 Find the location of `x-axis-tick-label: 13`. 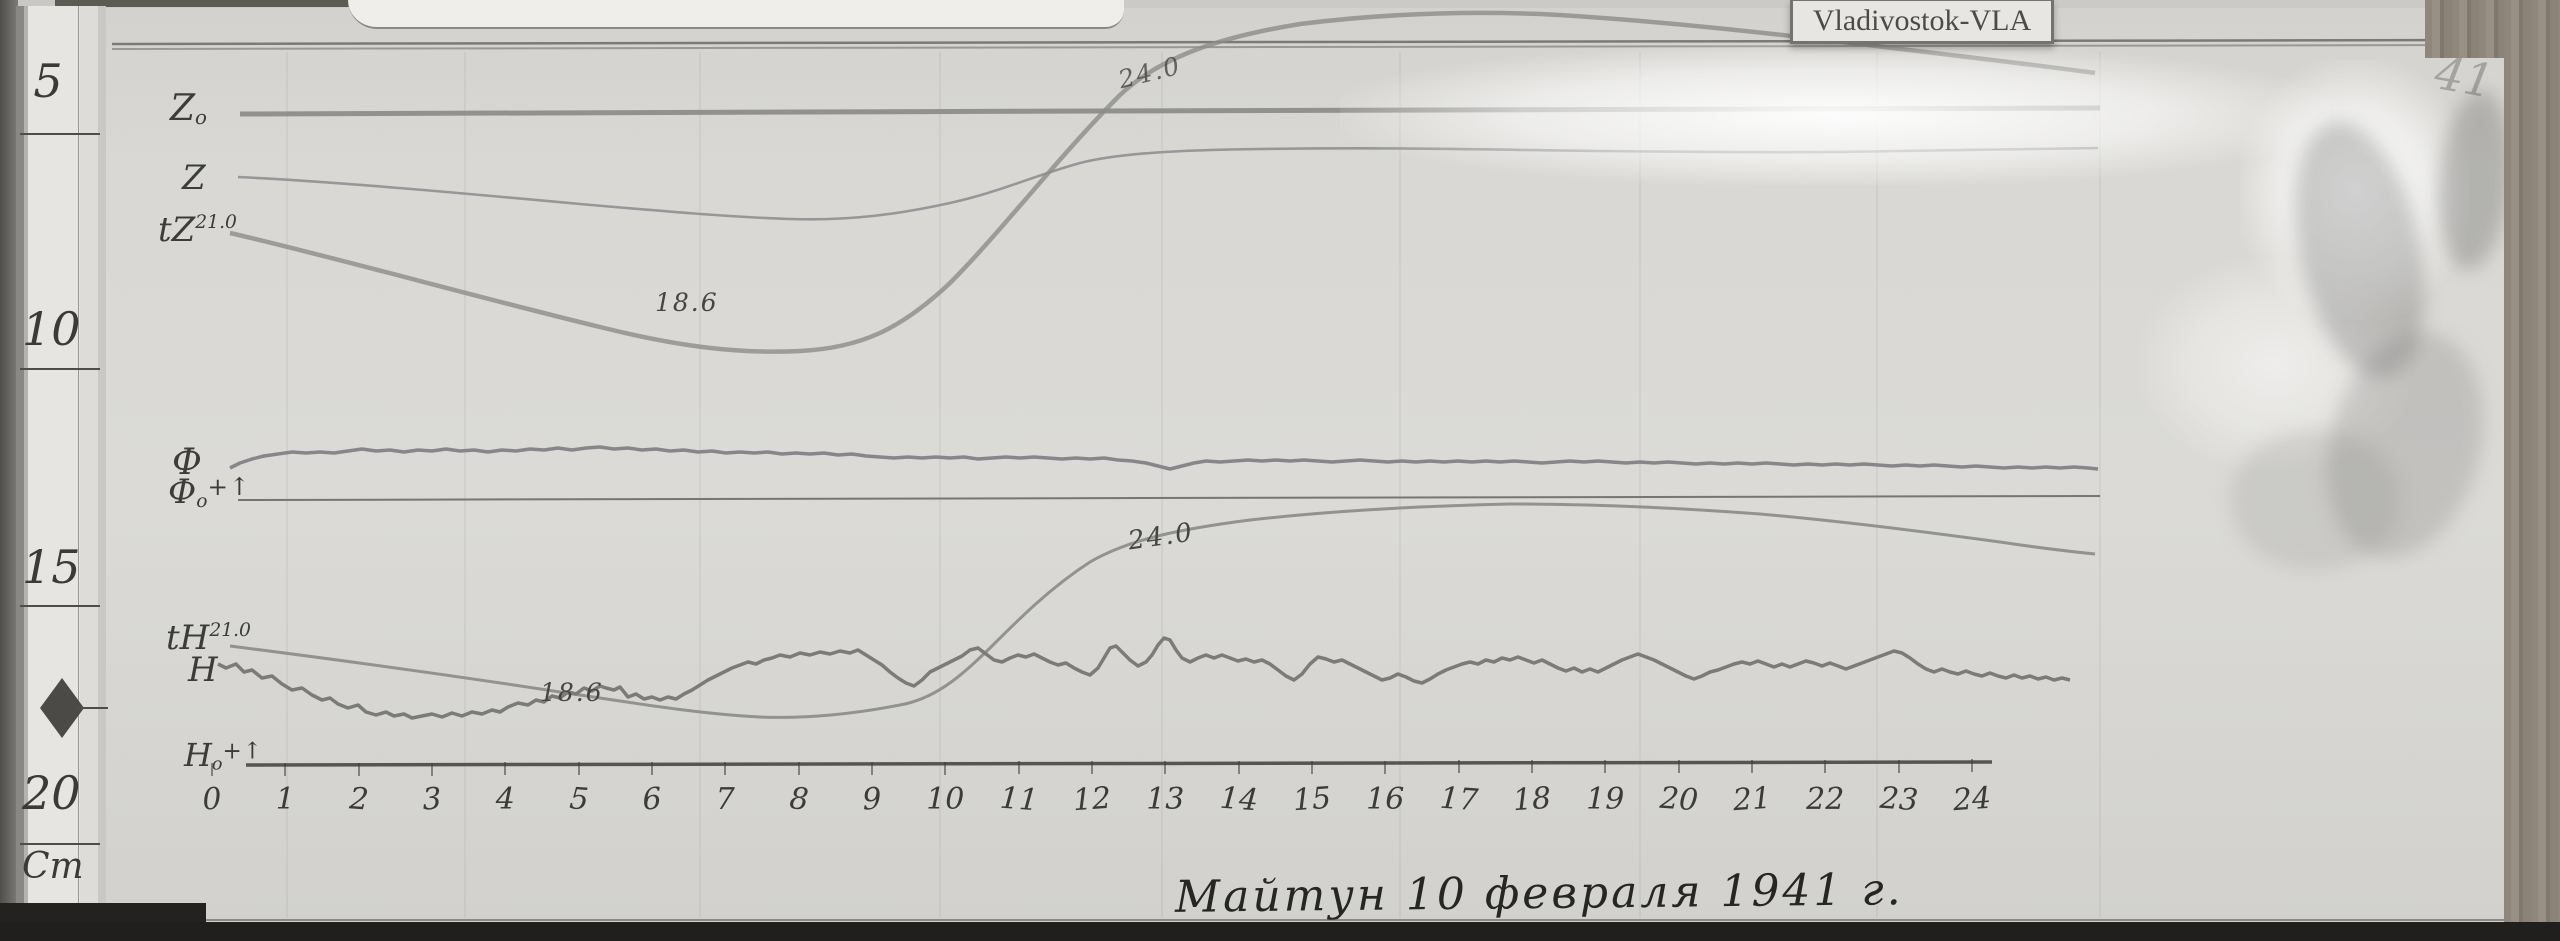

x-axis-tick-label: 13 is located at coordinates (1165, 799).